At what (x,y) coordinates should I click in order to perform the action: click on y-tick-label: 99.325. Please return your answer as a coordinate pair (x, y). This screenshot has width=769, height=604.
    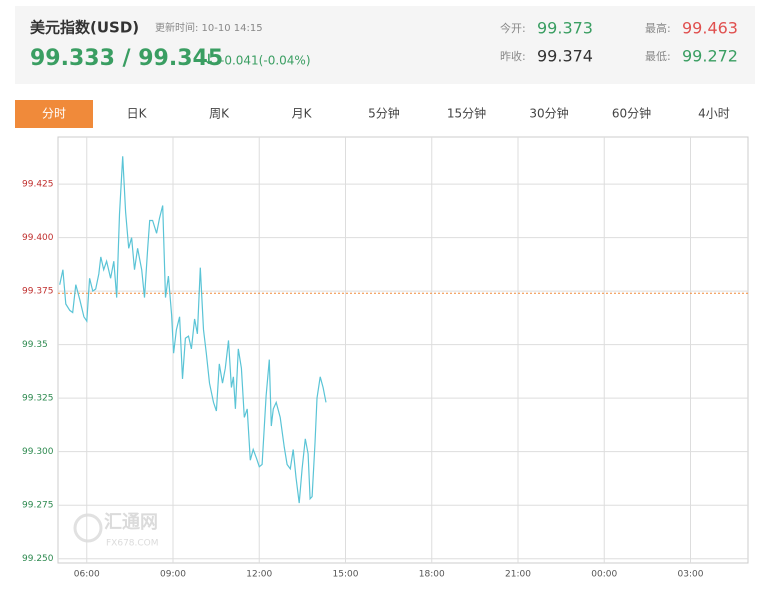
    Looking at the image, I should click on (38, 399).